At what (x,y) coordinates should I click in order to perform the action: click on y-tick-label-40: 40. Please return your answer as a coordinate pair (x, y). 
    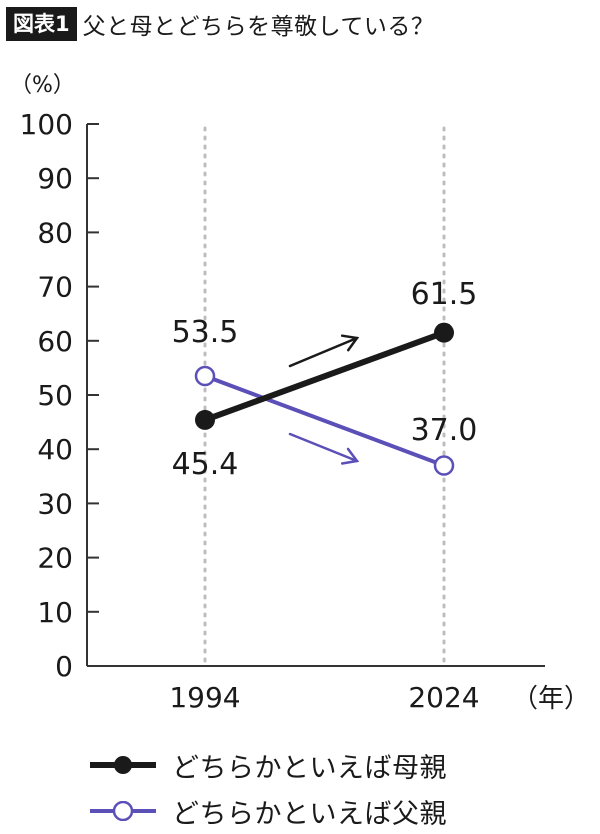
    Looking at the image, I should click on (55, 449).